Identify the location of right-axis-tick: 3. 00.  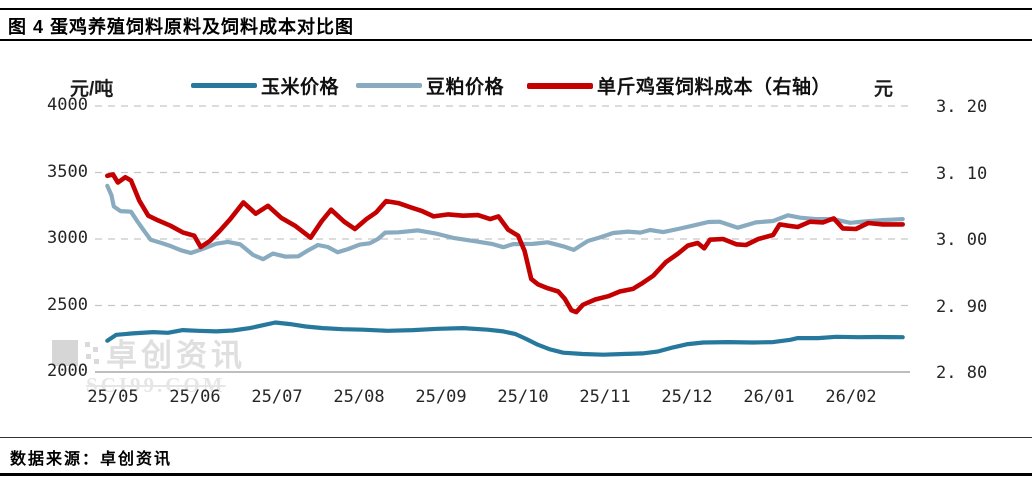
(962, 240).